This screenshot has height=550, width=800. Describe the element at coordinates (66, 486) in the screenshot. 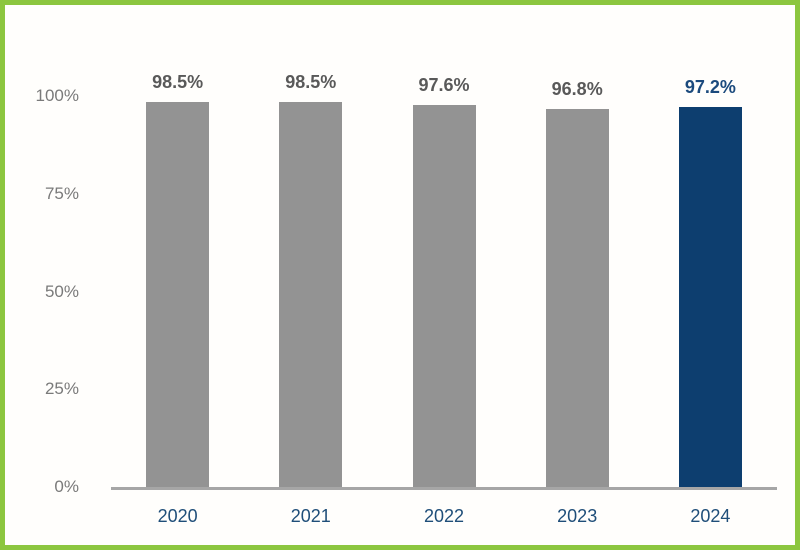

I see `y-tick-label: 0%` at that location.